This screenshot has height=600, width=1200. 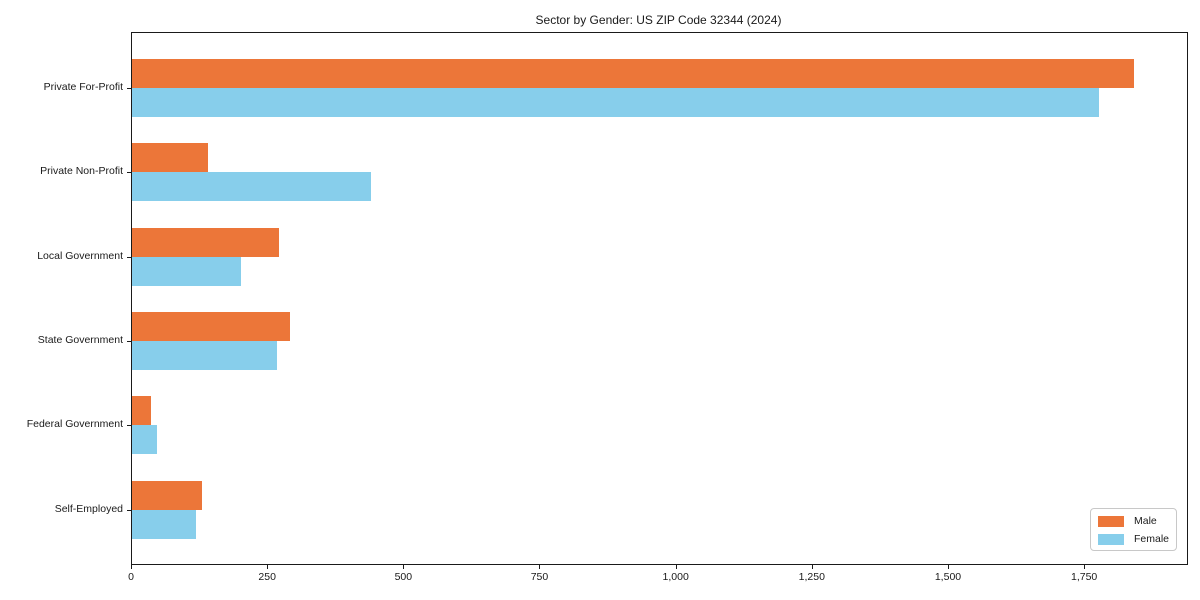 I want to click on bar-male-private-for-profit, so click(x=633, y=73).